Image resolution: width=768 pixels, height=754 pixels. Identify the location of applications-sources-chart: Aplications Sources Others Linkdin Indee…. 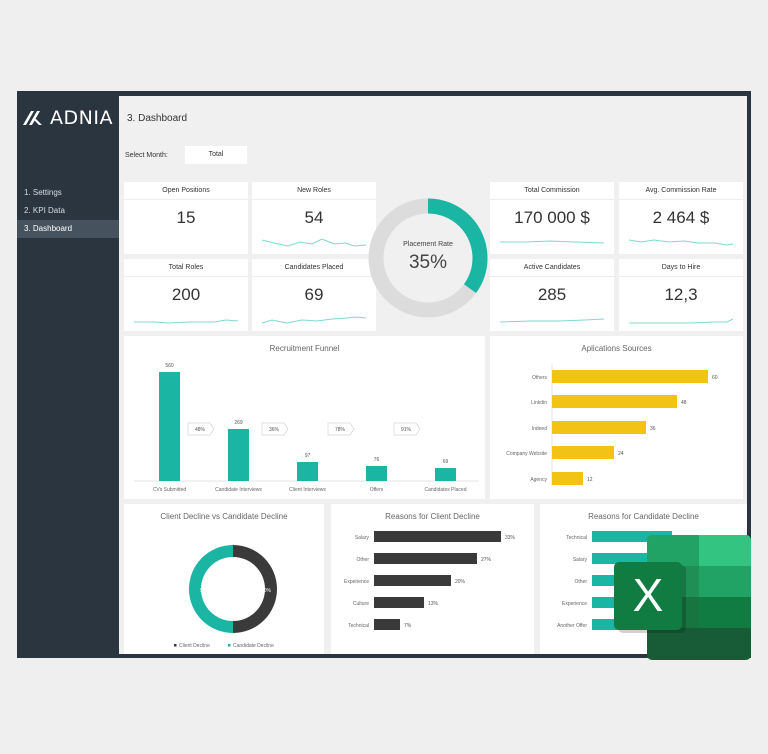
(616, 417).